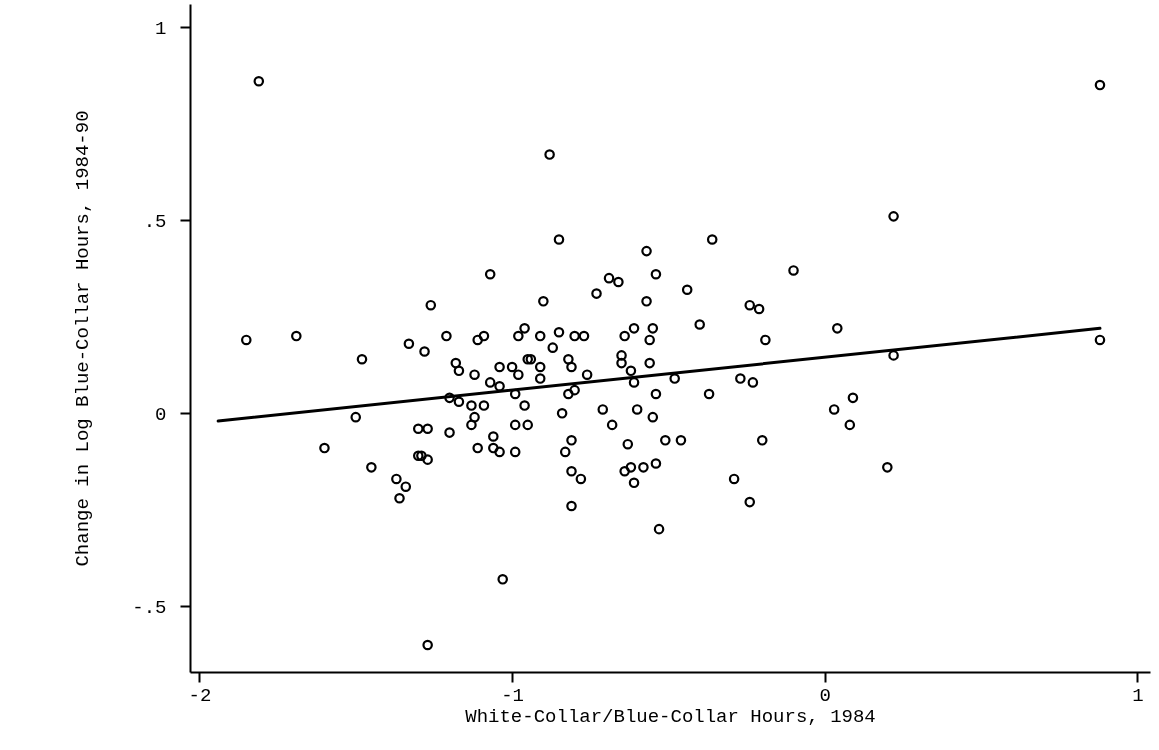  I want to click on y-tick-label: 1, so click(161, 28).